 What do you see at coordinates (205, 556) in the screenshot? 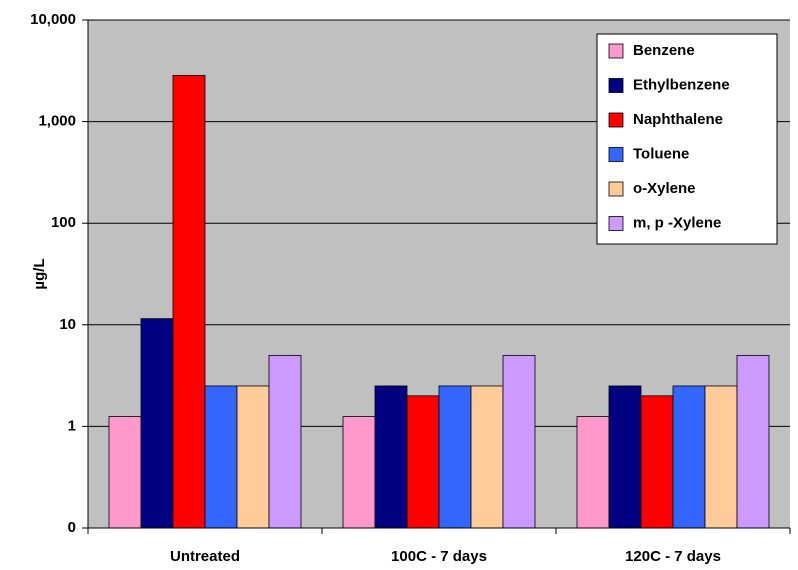
I see `x-tick-label: Untreated` at bounding box center [205, 556].